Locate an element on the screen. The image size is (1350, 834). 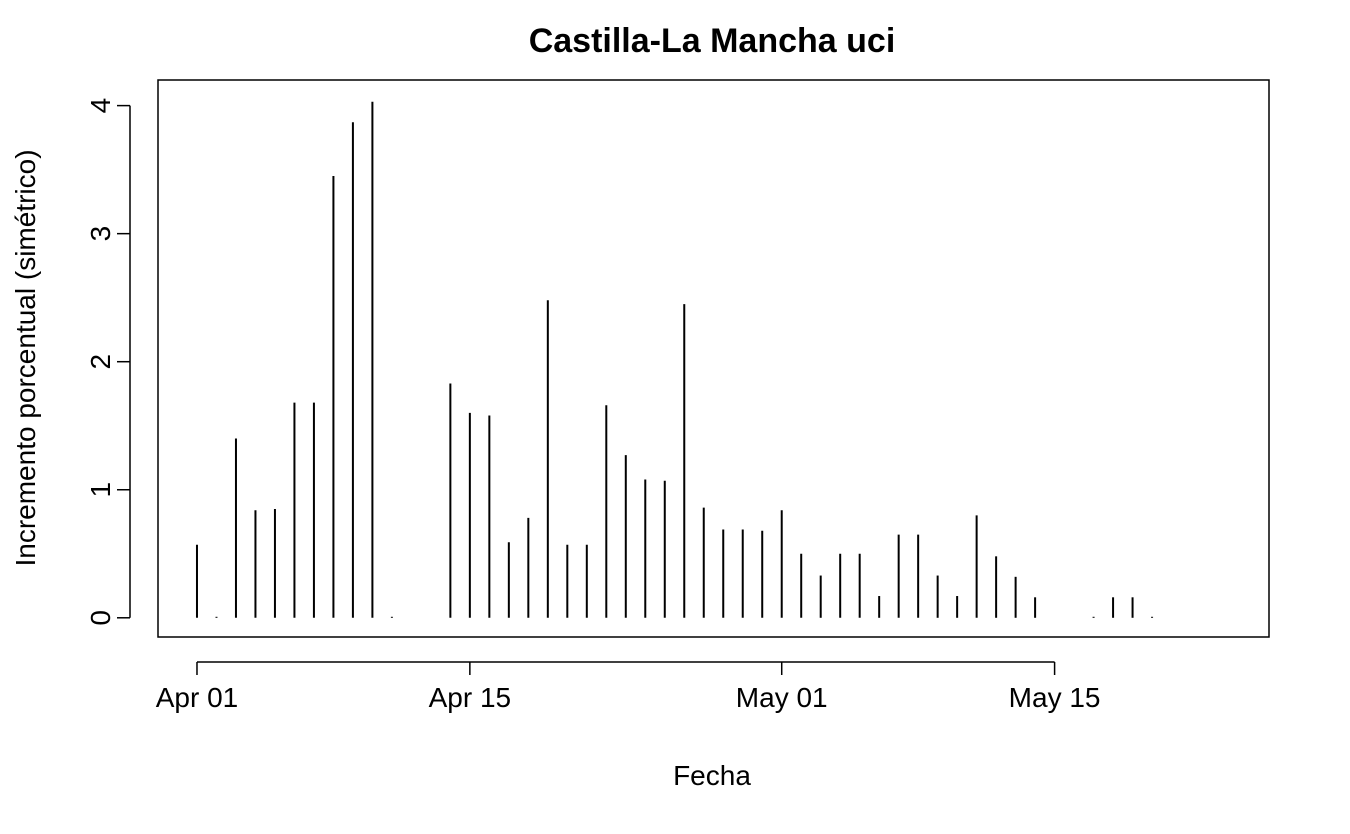
y-axis-label: Incremento porcentual (simétrico) is located at coordinates (25, 357).